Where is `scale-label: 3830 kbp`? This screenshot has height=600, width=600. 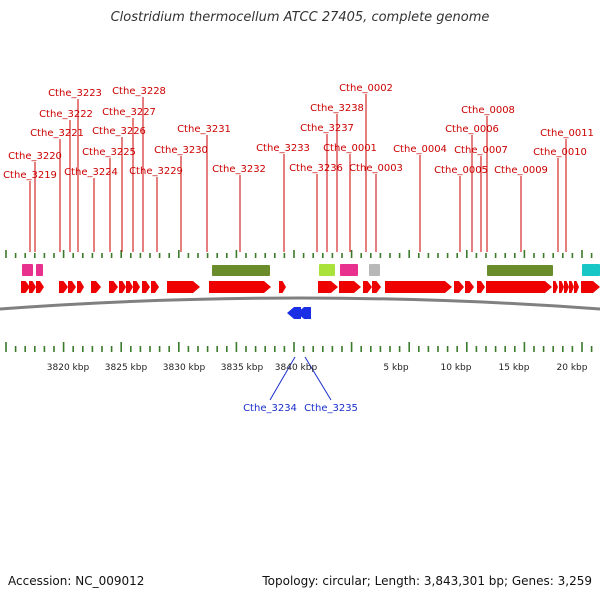
scale-label: 3830 kbp is located at coordinates (184, 368).